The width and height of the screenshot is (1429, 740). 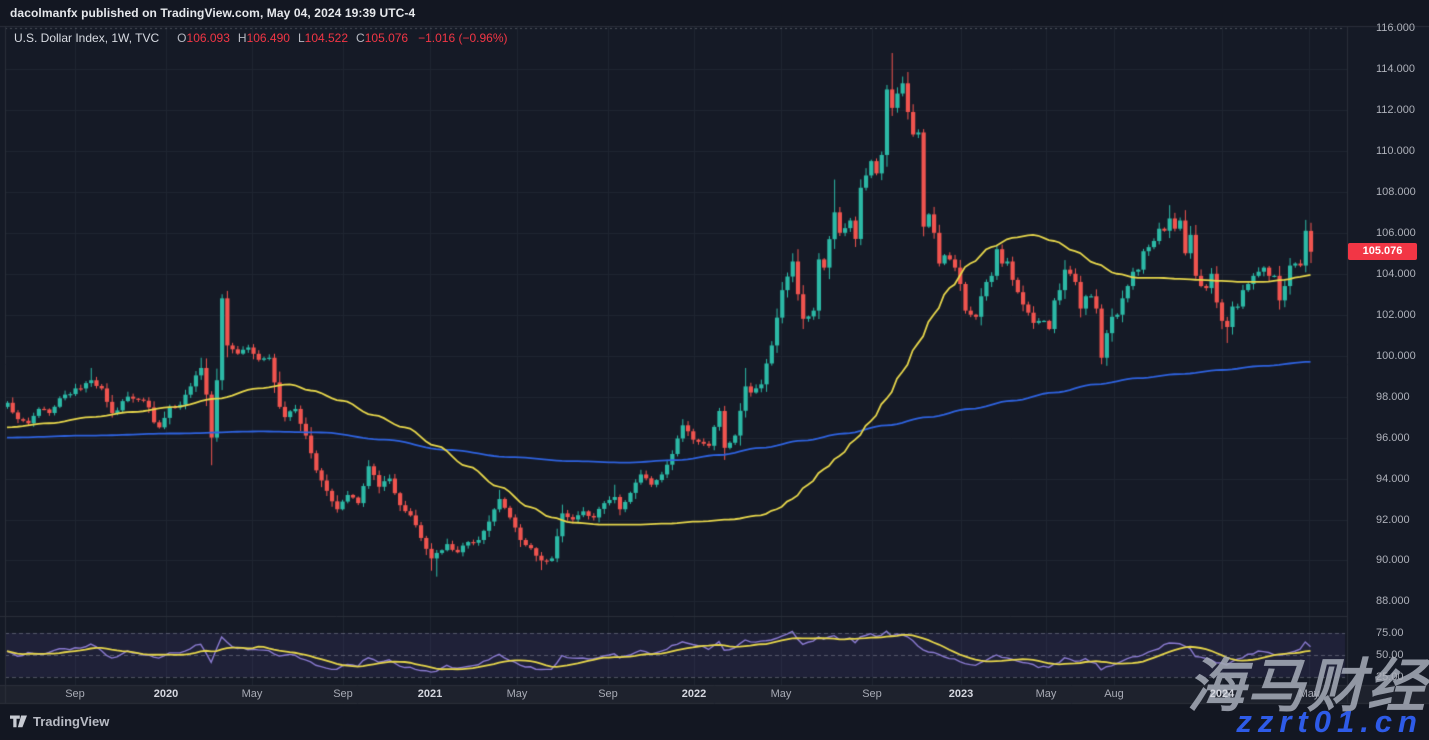 I want to click on time-tick-label: Aug, so click(x=1114, y=694).